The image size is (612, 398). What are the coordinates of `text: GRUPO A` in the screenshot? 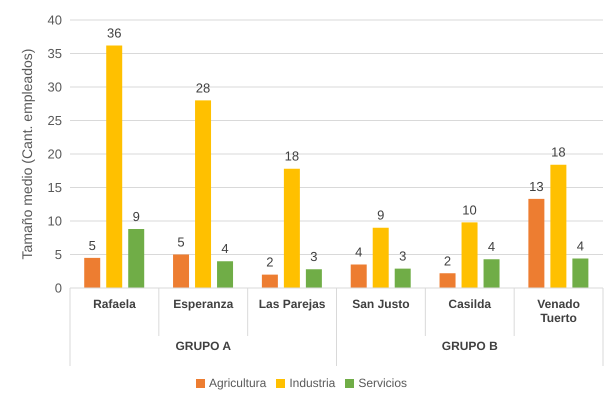 It's located at (203, 346).